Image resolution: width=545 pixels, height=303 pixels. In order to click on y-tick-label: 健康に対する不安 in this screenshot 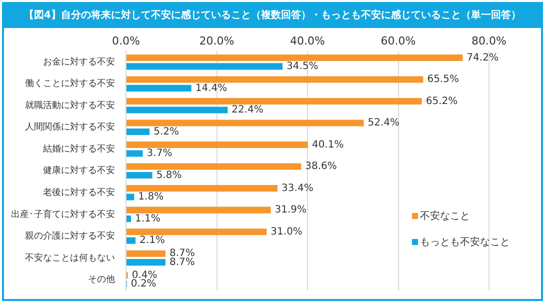, I will do `click(79, 170)`.